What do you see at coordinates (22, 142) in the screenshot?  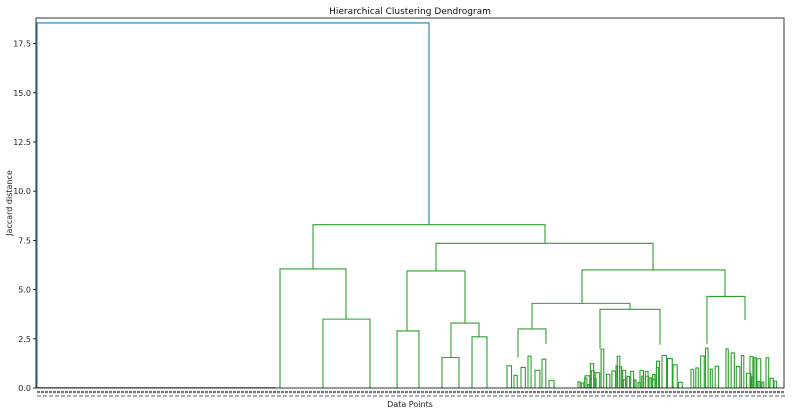 I see `y-tick-label: 12.5` at bounding box center [22, 142].